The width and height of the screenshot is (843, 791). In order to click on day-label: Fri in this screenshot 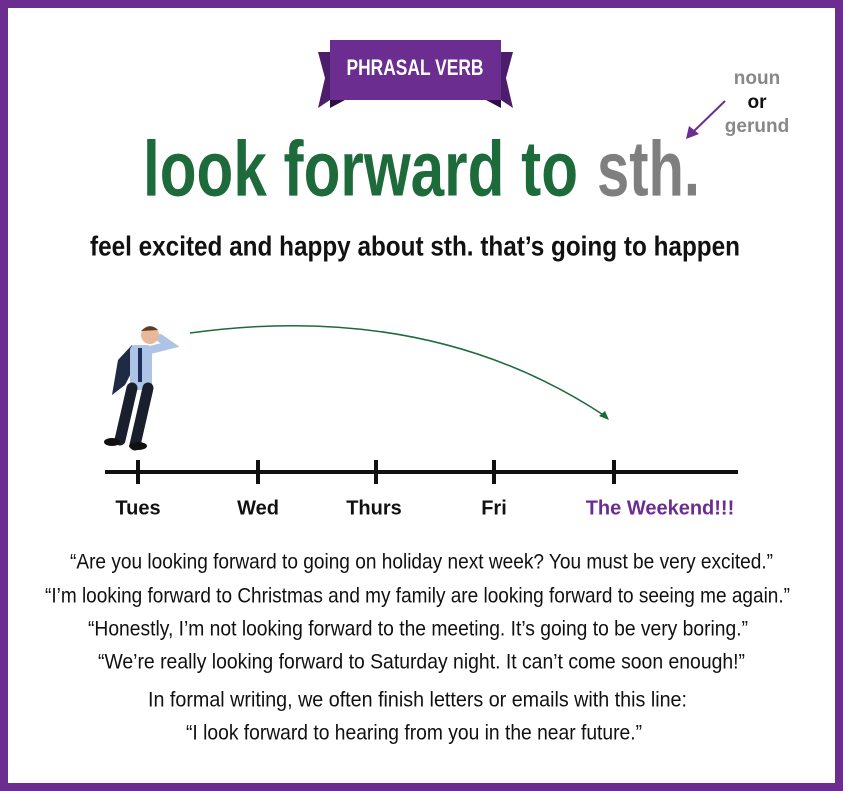, I will do `click(494, 508)`.